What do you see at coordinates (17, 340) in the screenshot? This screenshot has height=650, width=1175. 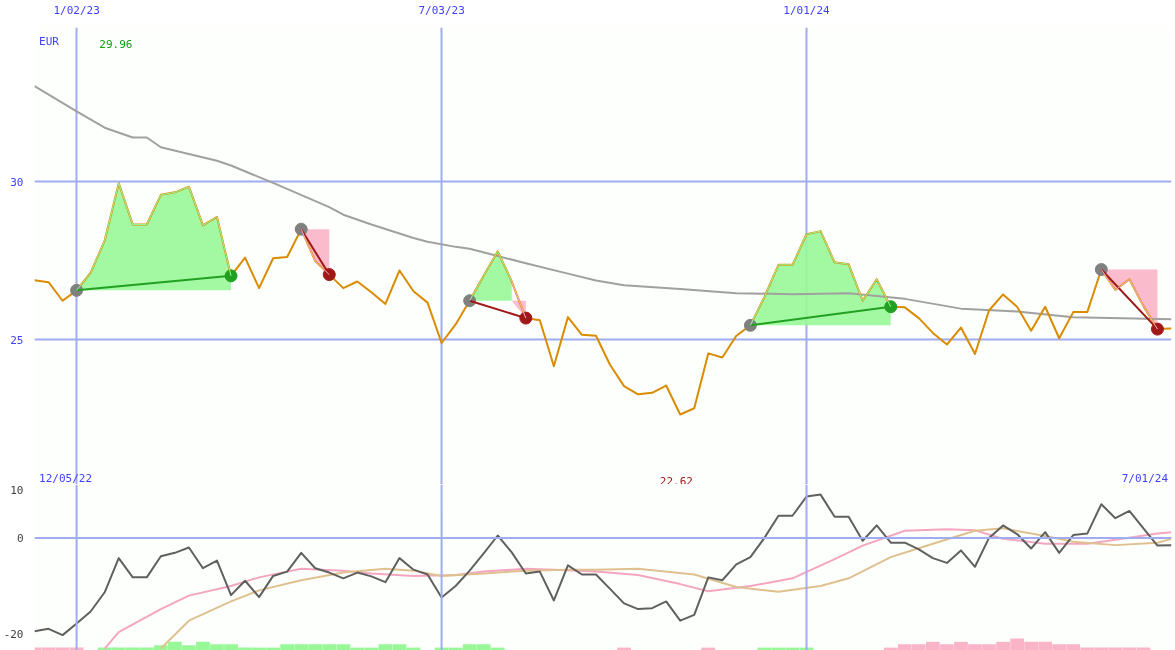 I see `y-tick-label: 25` at bounding box center [17, 340].